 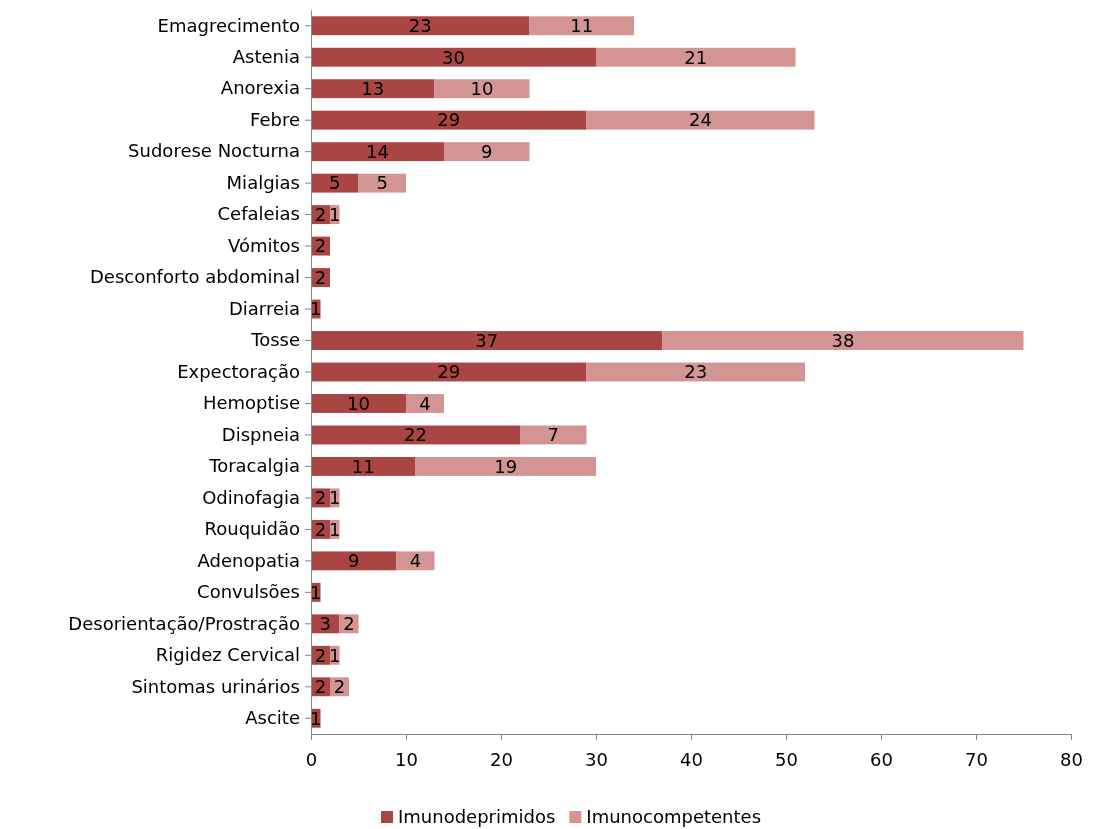 I want to click on x-tick-label: 80, so click(x=1071, y=760).